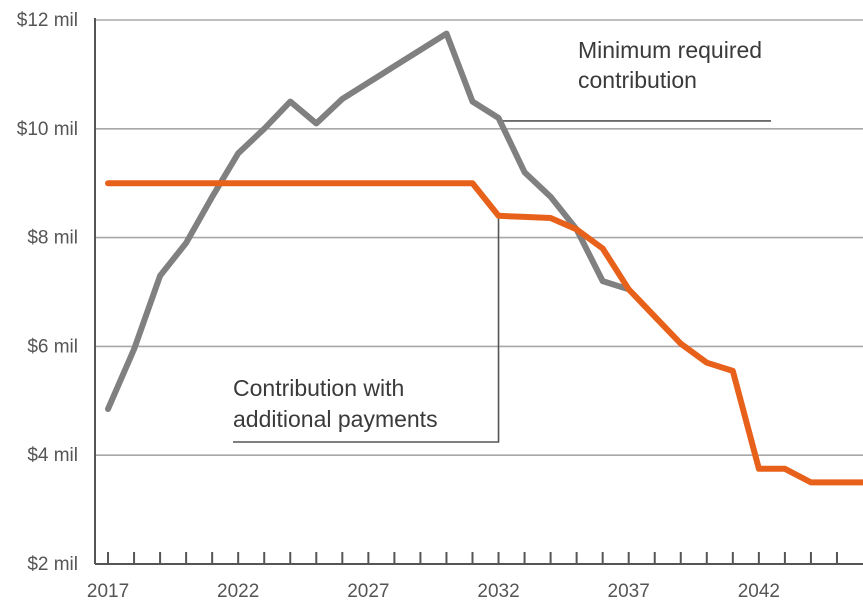 This screenshot has height=604, width=863. Describe the element at coordinates (670, 50) in the screenshot. I see `annotation-minimum-required-line: Minimum required` at that location.